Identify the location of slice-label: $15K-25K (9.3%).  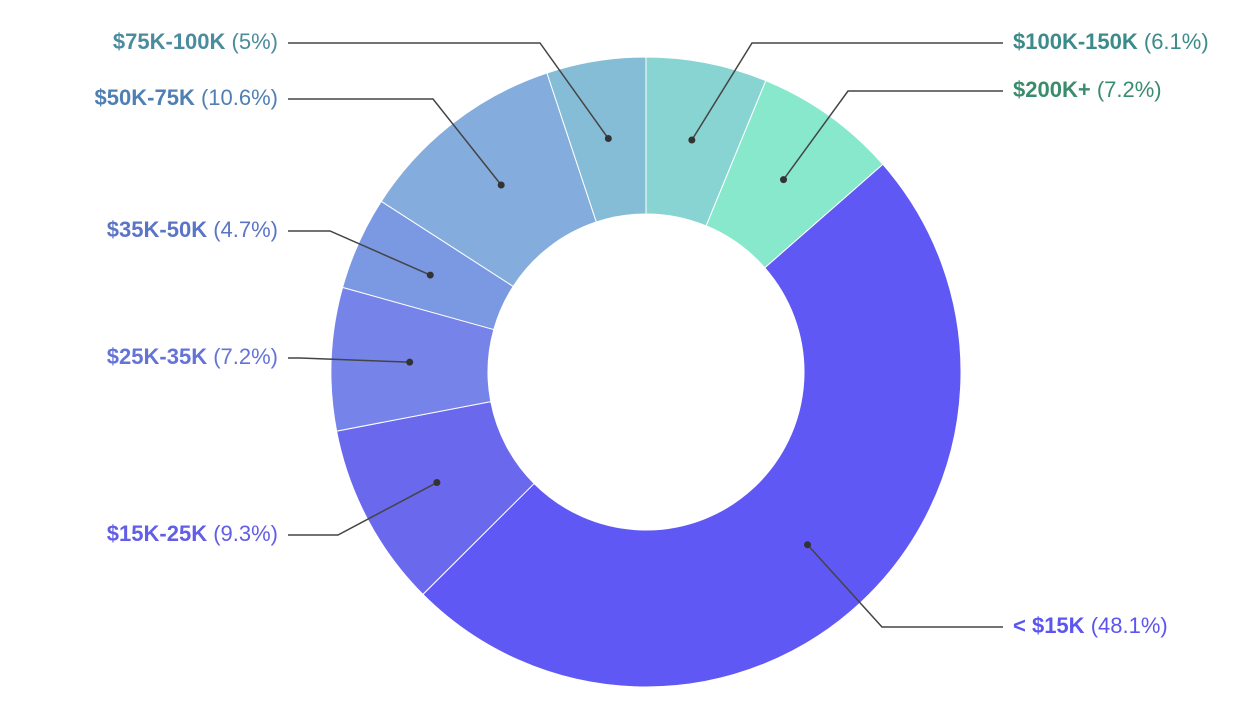
(192, 533).